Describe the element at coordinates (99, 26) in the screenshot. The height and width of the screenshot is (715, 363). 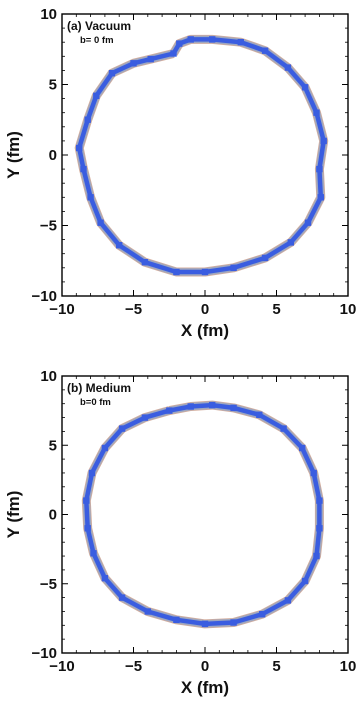
I see `panel-title: (a) Vacuum` at that location.